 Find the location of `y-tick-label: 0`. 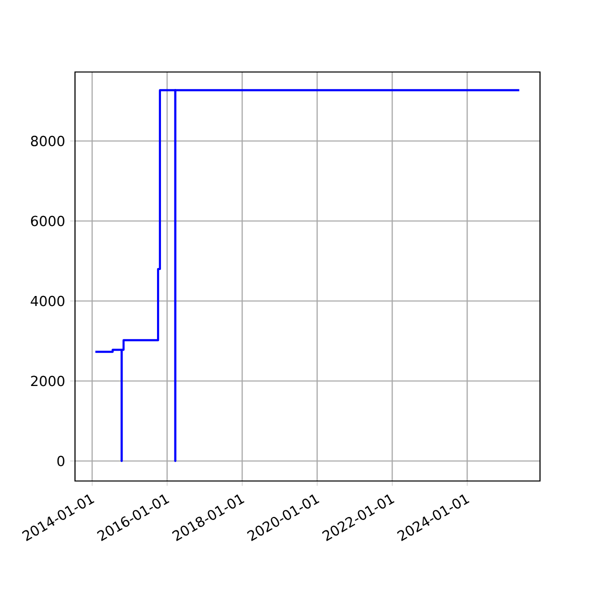

y-tick-label: 0 is located at coordinates (60, 461).